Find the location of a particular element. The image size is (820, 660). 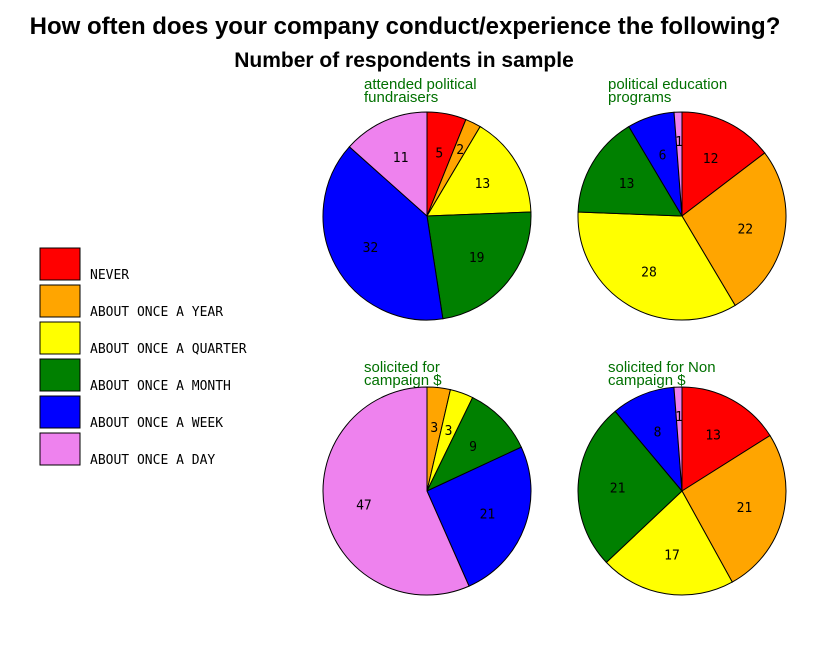

chart-subtitle: Number of respondents in sample is located at coordinates (404, 60).